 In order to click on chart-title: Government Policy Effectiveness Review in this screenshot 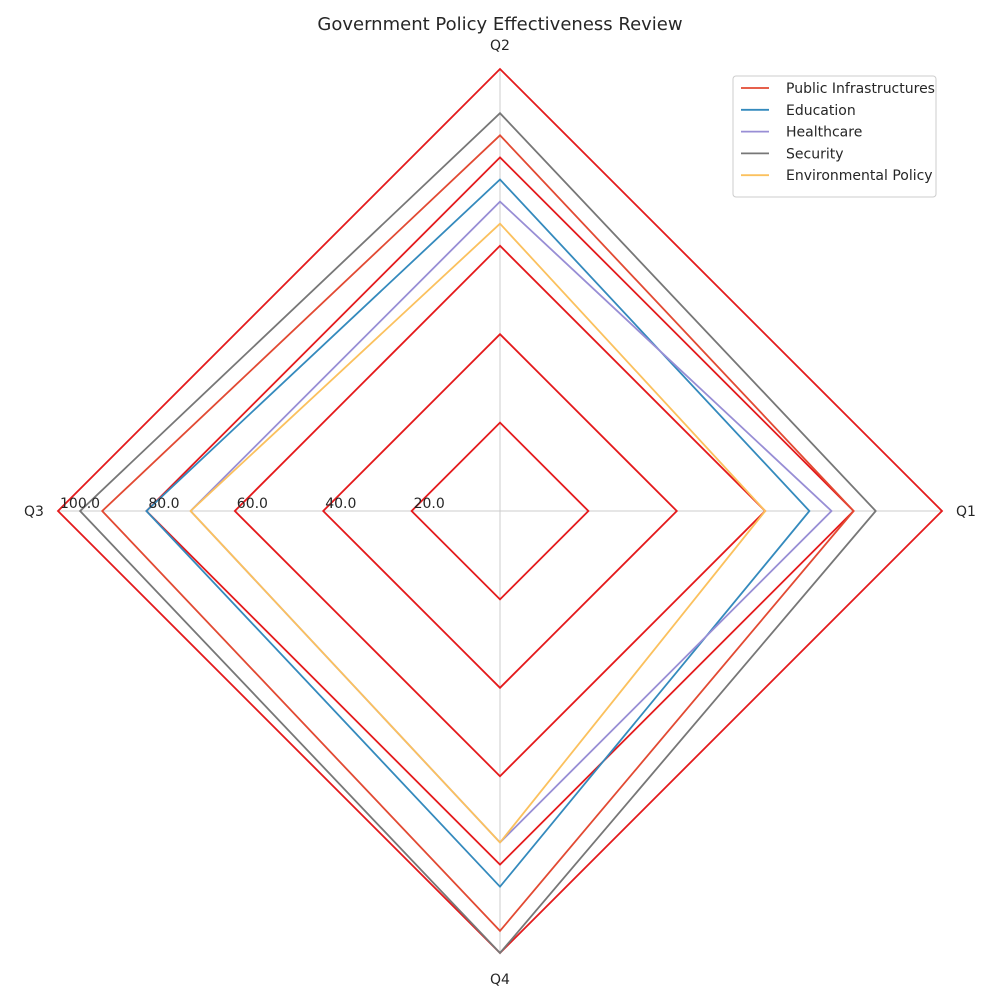, I will do `click(499, 24)`.